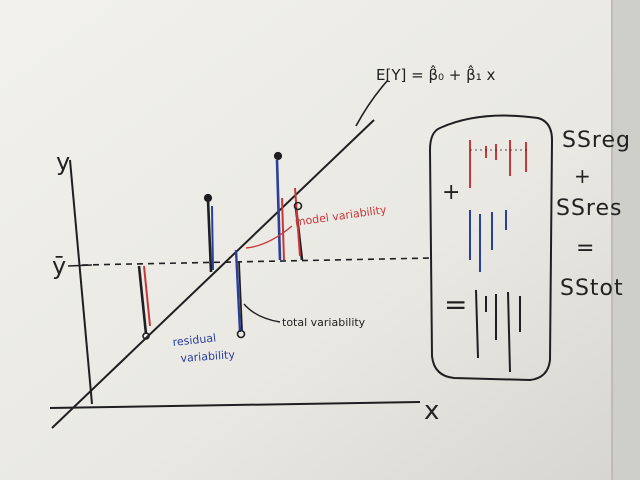 This screenshot has width=640, height=480. I want to click on ss-res-label: SSres, so click(589, 208).